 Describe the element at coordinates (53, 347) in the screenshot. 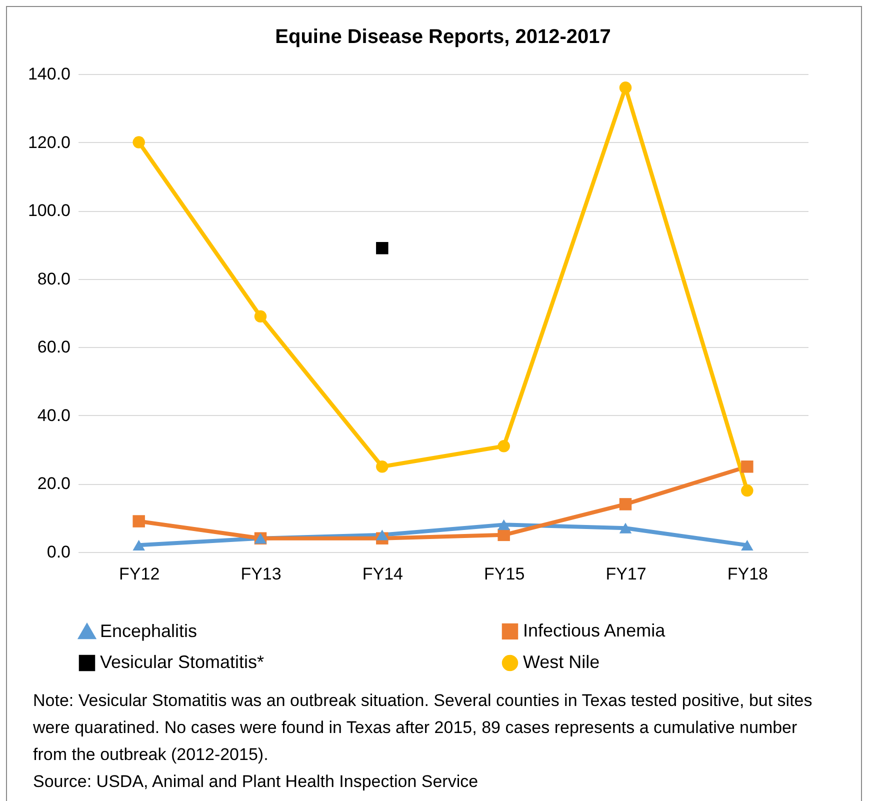

I see `y-tick-label: 60.0` at that location.